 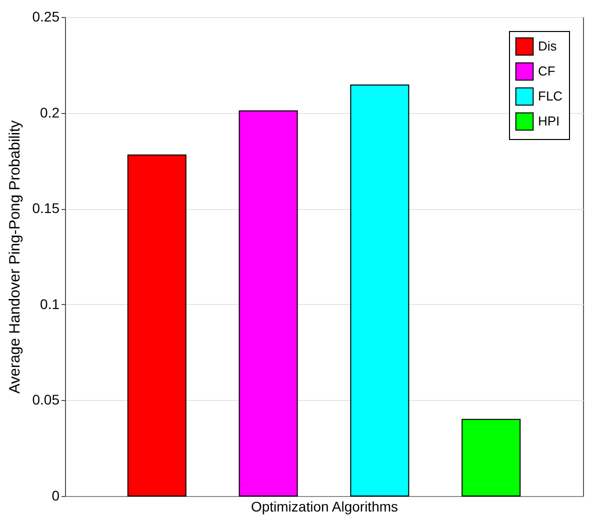 I want to click on y-axis-title: Average Handover Ping-Pong Probability, so click(x=15, y=257).